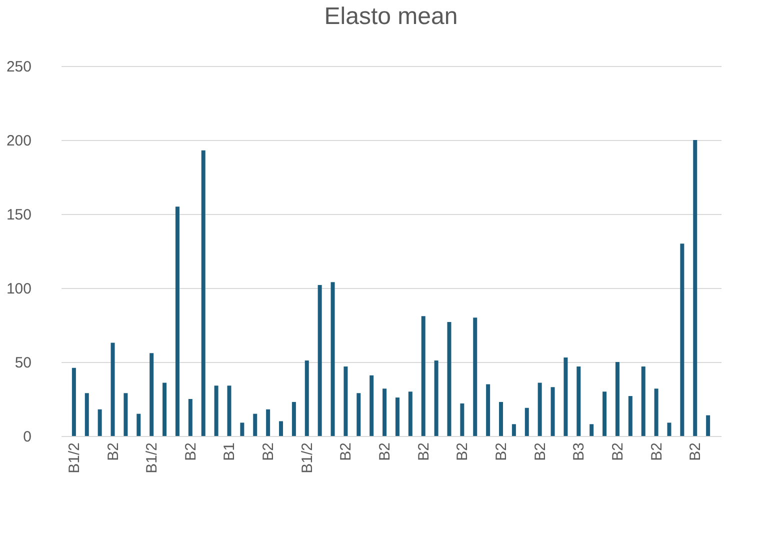 The image size is (766, 557). Describe the element at coordinates (579, 451) in the screenshot. I see `x-tick-label: B3` at that location.